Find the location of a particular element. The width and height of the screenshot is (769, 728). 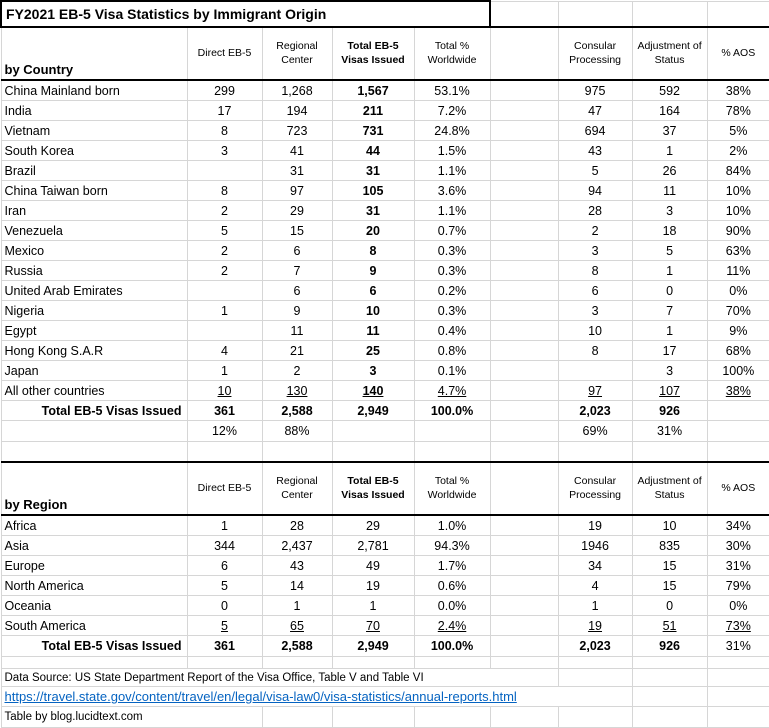

region-row: Oceania 0 1 1 0.0% 1 0 0% is located at coordinates (384, 605).